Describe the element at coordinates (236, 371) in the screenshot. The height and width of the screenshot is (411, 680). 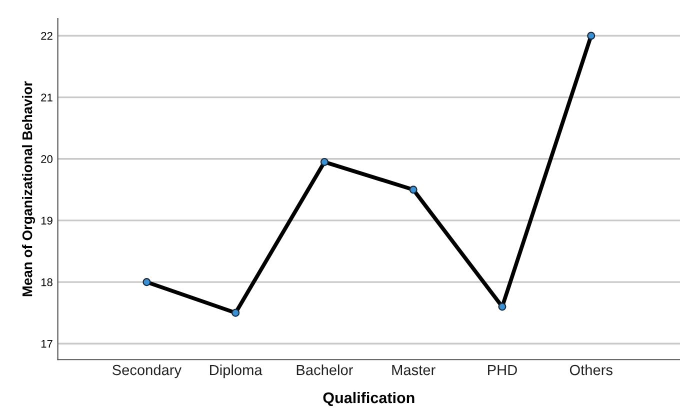
I see `x-tick-label: Diploma` at that location.